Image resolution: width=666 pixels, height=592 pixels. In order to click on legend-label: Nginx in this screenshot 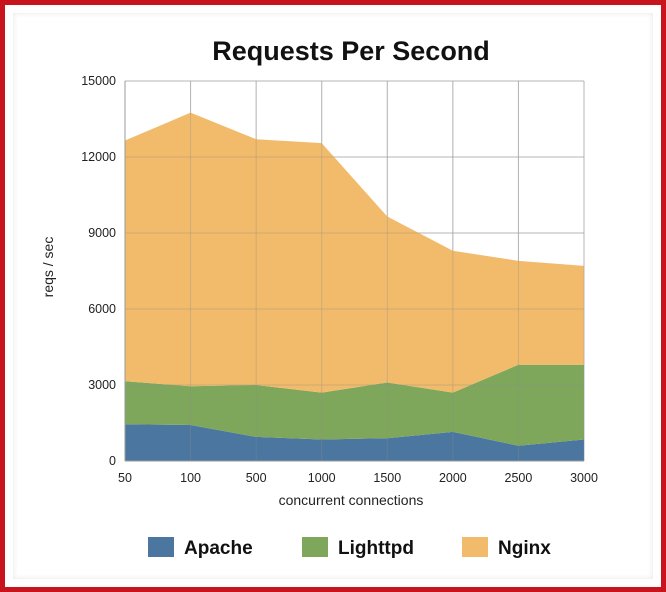, I will do `click(524, 548)`.